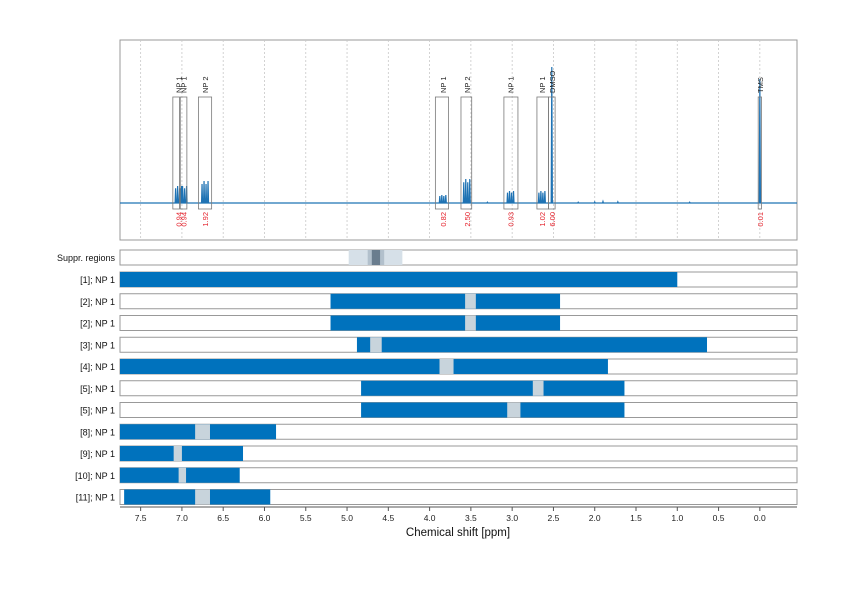 The image size is (842, 595). I want to click on x-axis-label: Chemical shift [ppm], so click(458, 533).